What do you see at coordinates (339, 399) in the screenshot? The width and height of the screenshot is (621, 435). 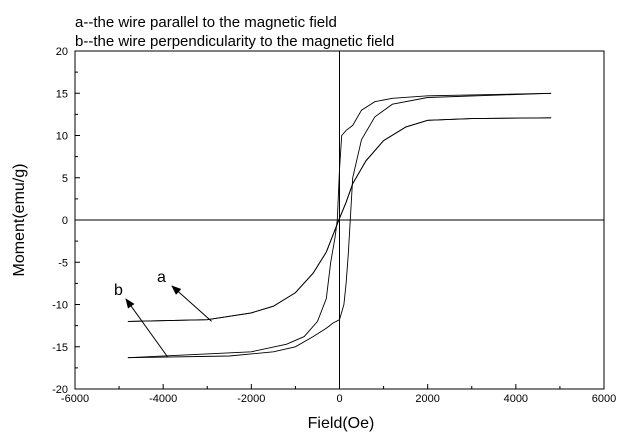 I see `x-tick-label: 0` at bounding box center [339, 399].